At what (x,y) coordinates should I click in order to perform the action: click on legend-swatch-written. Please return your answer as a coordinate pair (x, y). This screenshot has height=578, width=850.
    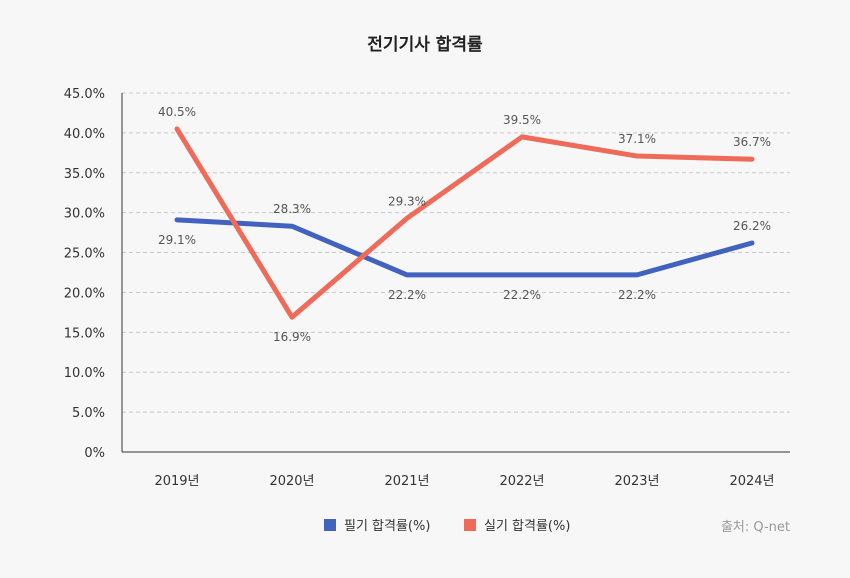
    Looking at the image, I should click on (330, 524).